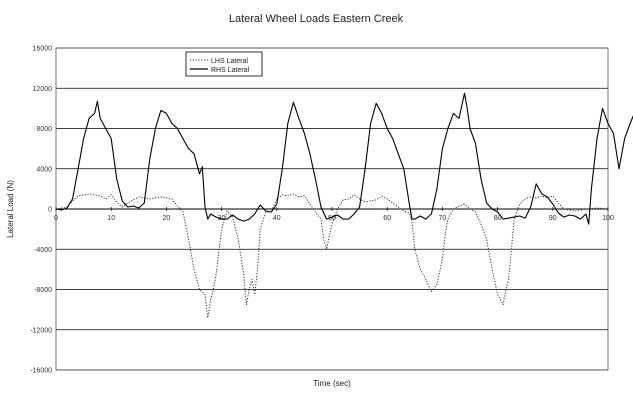 The width and height of the screenshot is (633, 400). What do you see at coordinates (222, 218) in the screenshot?
I see `x-tick-label: 30` at bounding box center [222, 218].